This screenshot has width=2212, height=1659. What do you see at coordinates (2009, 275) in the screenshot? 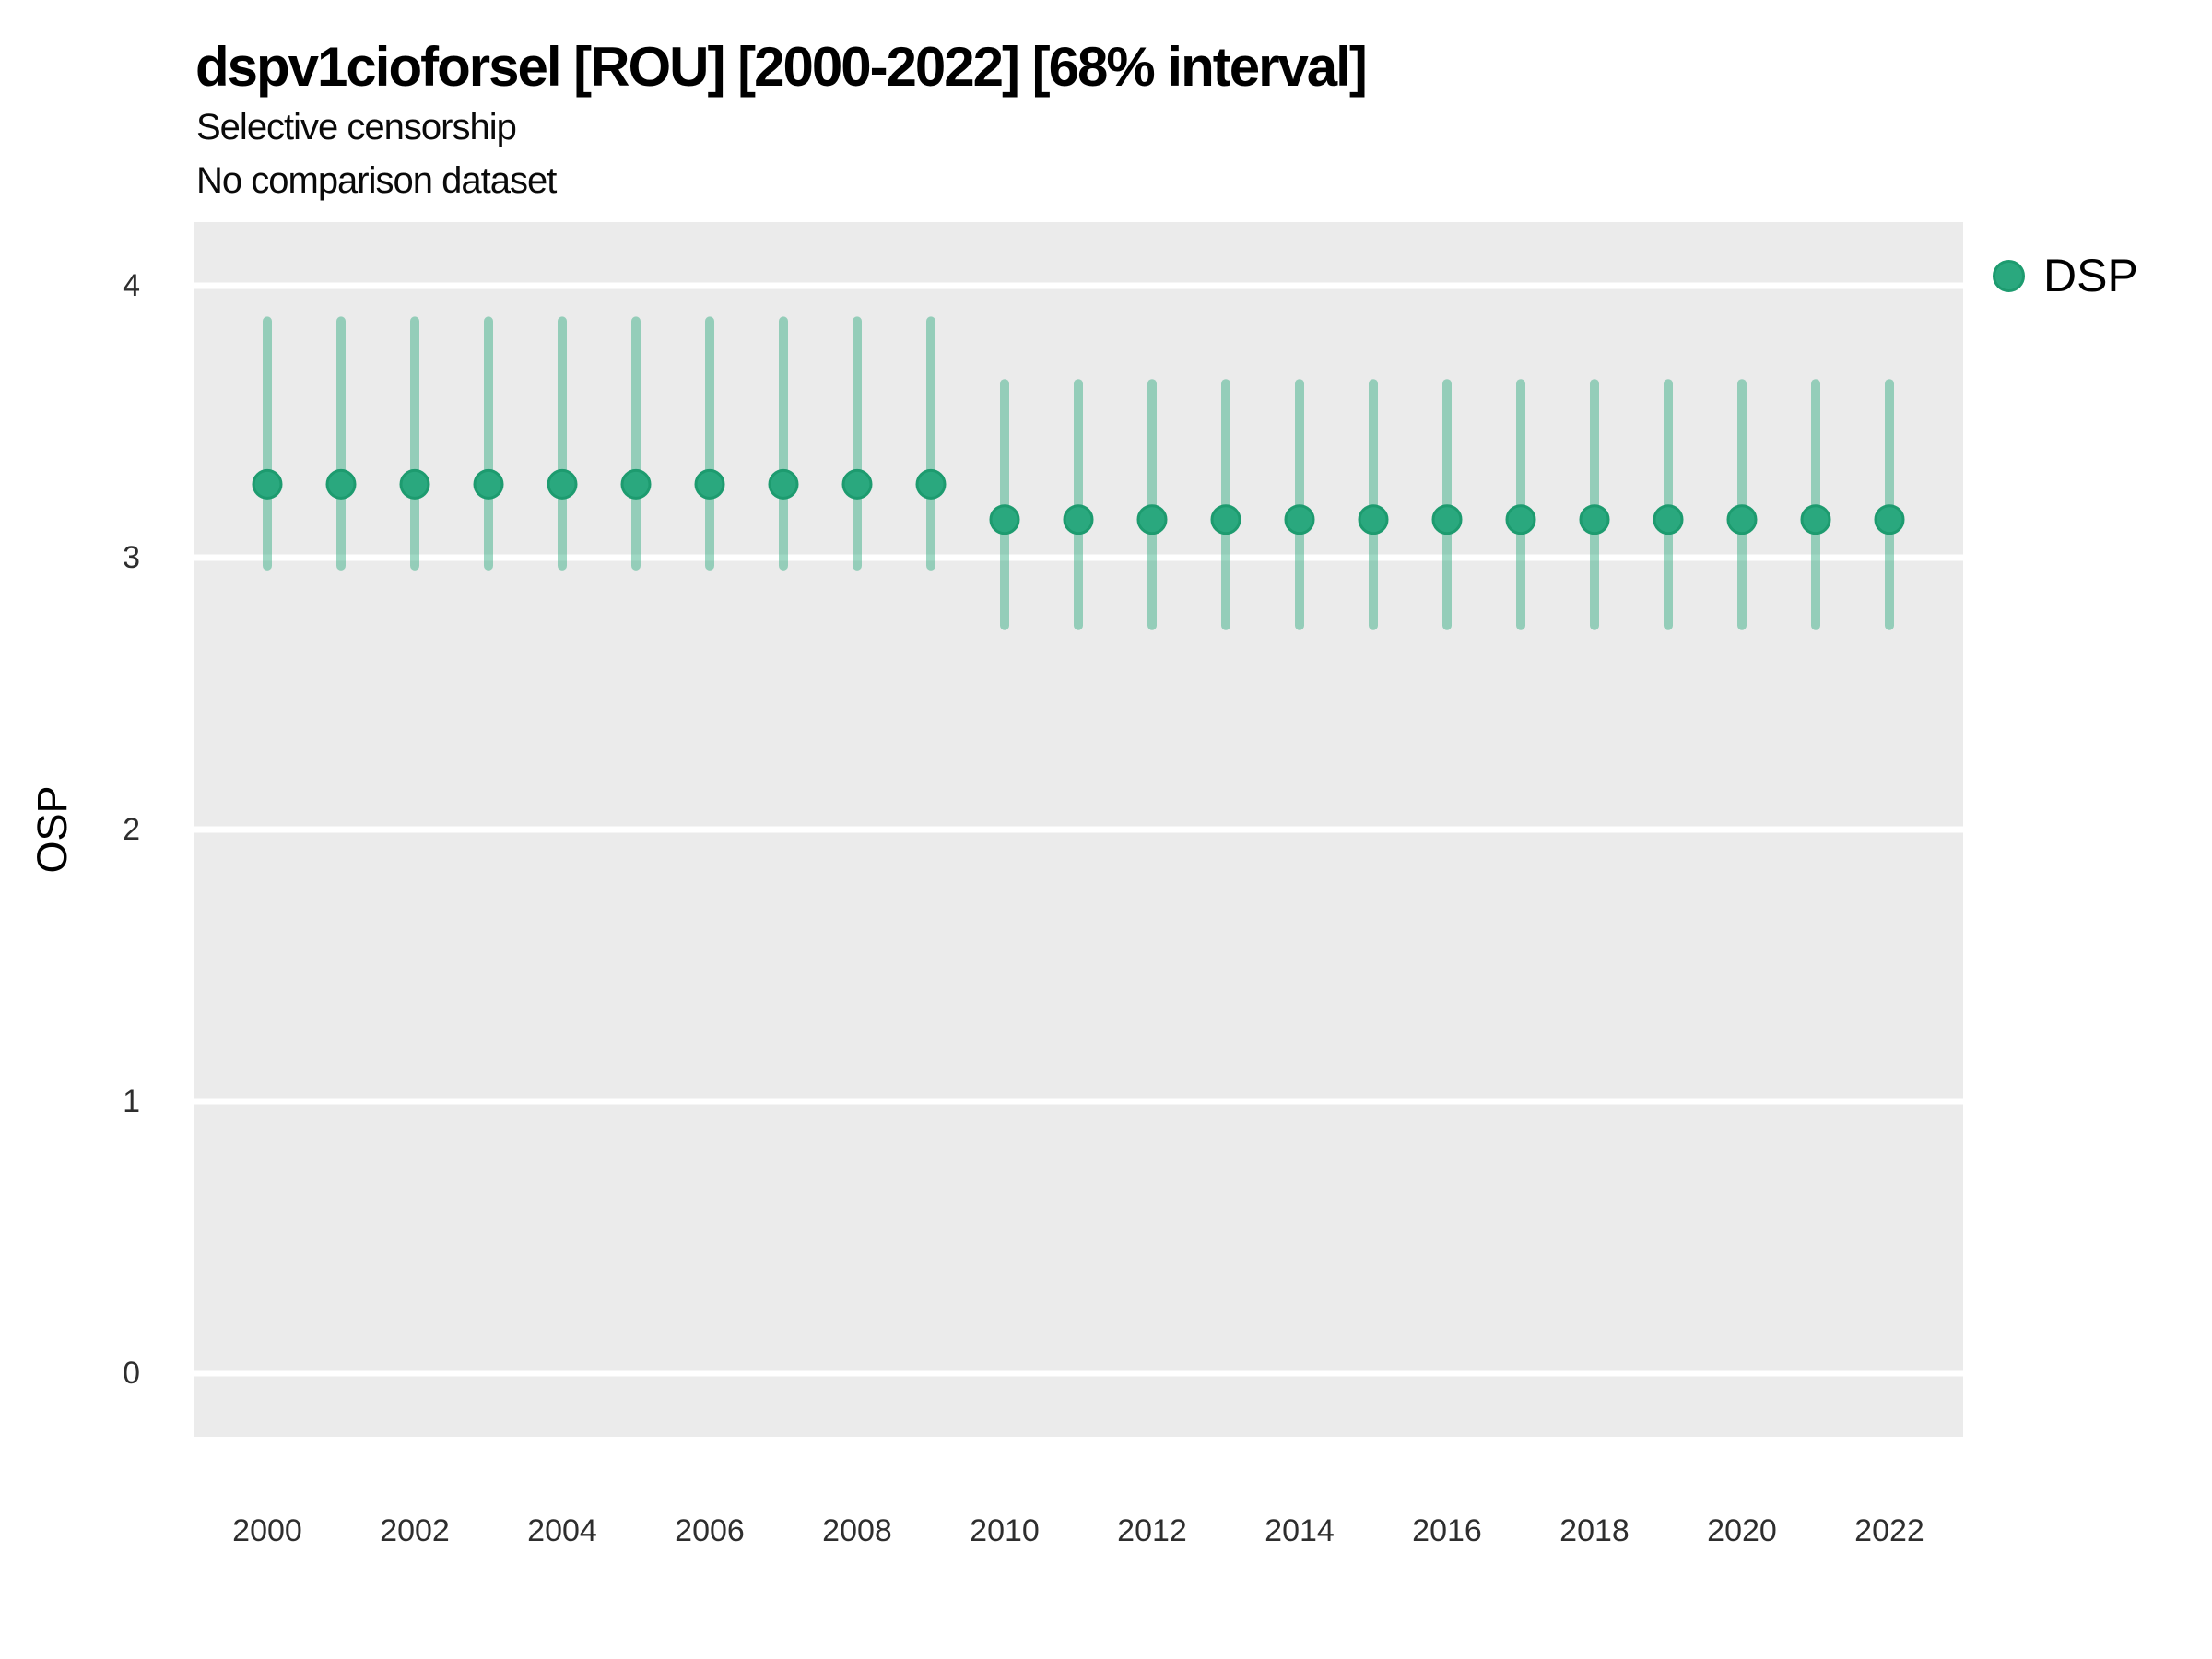
I see `legend-point-icon` at bounding box center [2009, 275].